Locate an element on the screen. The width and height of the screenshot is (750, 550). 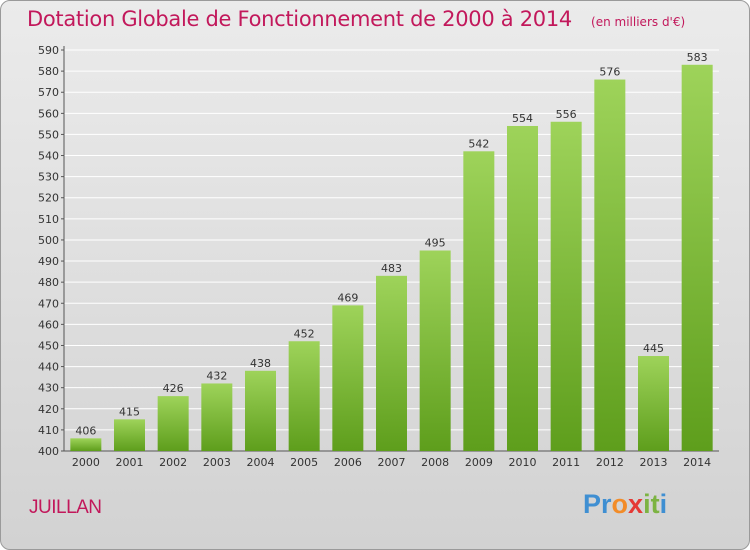
data-label: 469 is located at coordinates (347, 297).